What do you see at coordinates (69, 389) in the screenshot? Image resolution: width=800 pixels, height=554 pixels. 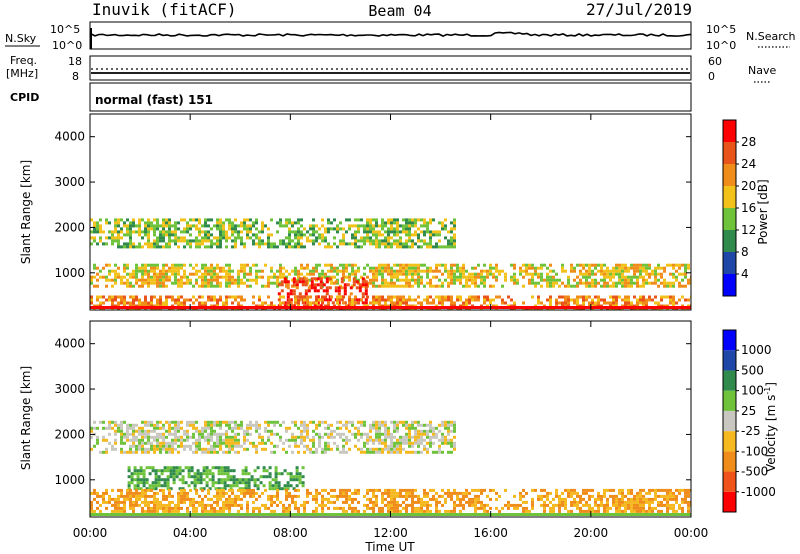 I see `velocity-ytick-label: 3000` at bounding box center [69, 389].